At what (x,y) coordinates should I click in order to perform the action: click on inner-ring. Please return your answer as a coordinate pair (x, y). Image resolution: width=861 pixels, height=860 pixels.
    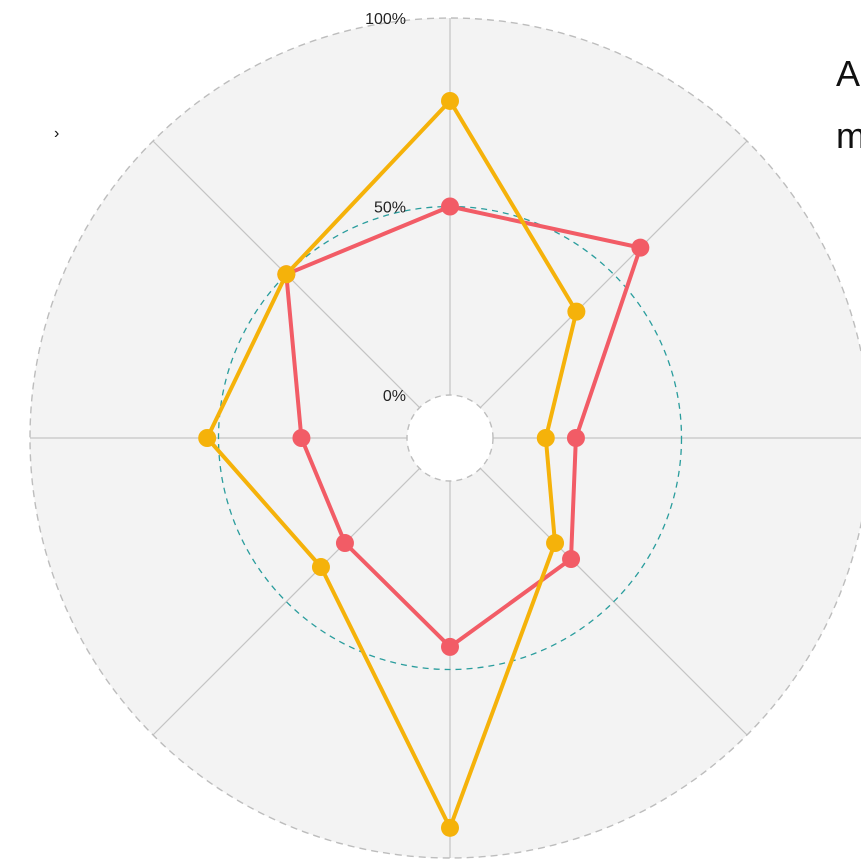
    Looking at the image, I should click on (450, 438).